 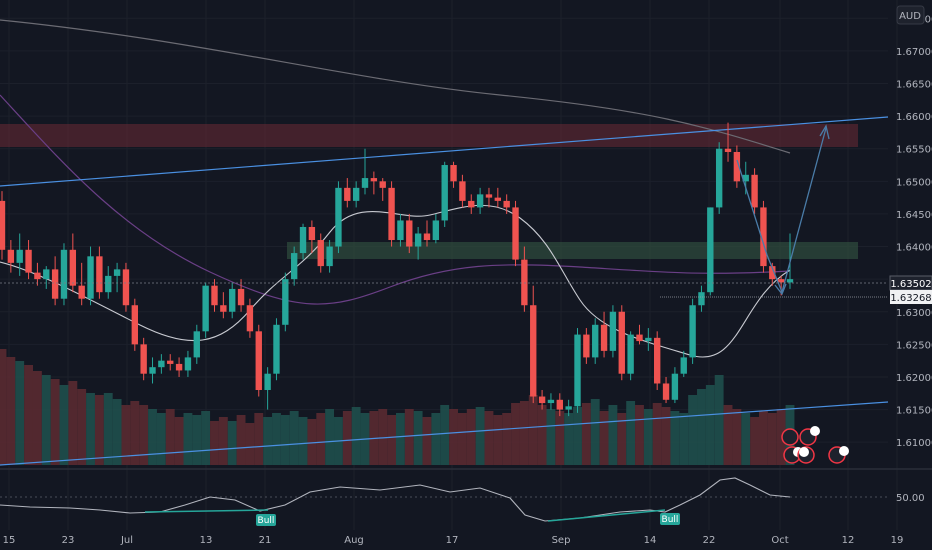 I want to click on currency-label: AUD, so click(x=910, y=16).